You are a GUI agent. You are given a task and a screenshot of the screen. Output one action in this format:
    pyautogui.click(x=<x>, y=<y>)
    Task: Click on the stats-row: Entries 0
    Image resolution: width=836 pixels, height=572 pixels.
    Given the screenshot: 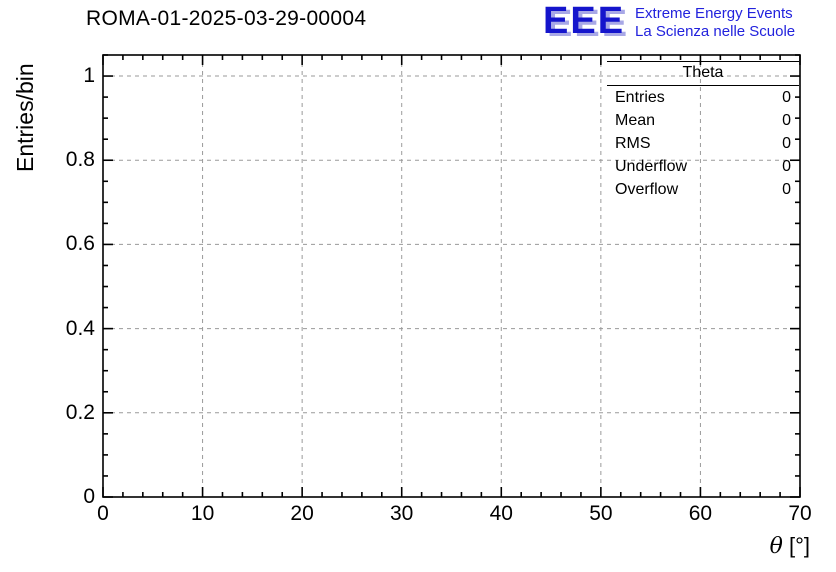 What is the action you would take?
    pyautogui.click(x=703, y=97)
    